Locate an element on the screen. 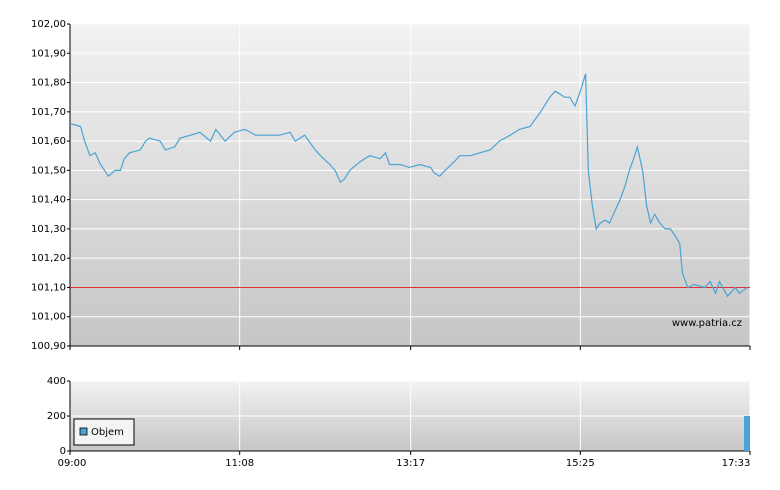 The image size is (780, 490). y-tick-label: 102,00 is located at coordinates (48, 24).